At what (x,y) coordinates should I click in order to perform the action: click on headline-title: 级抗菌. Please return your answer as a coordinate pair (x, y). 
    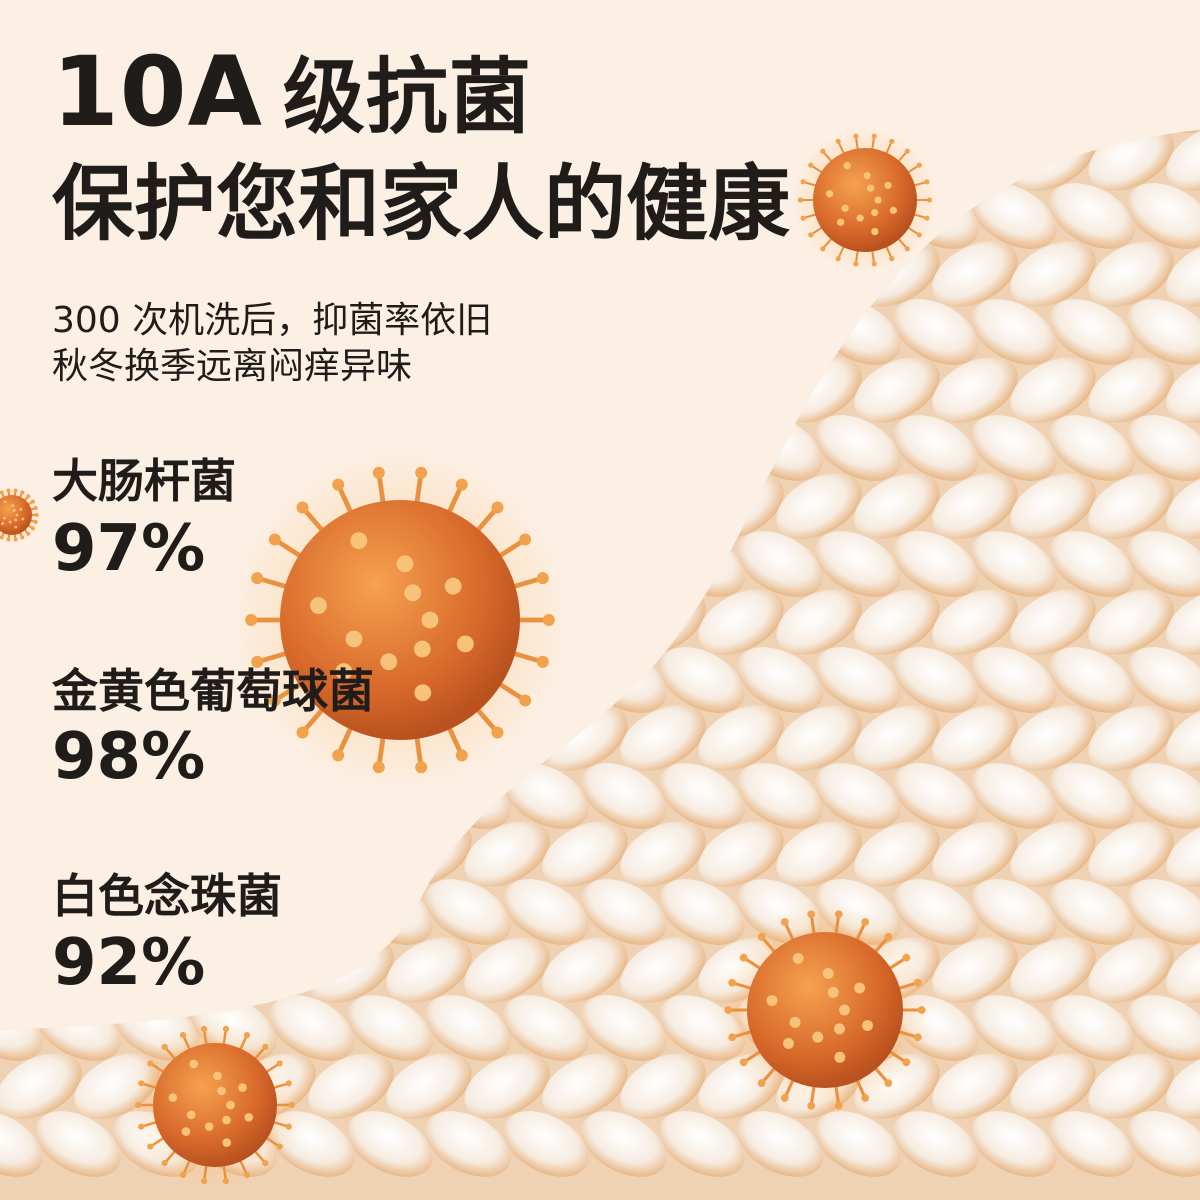
    Looking at the image, I should click on (407, 97).